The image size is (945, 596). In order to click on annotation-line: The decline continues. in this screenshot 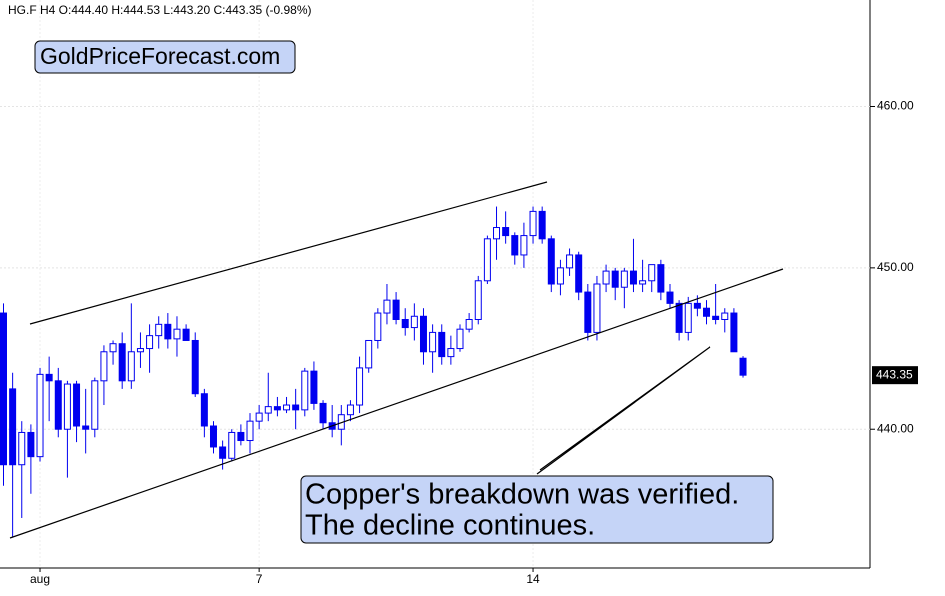, I will do `click(450, 526)`.